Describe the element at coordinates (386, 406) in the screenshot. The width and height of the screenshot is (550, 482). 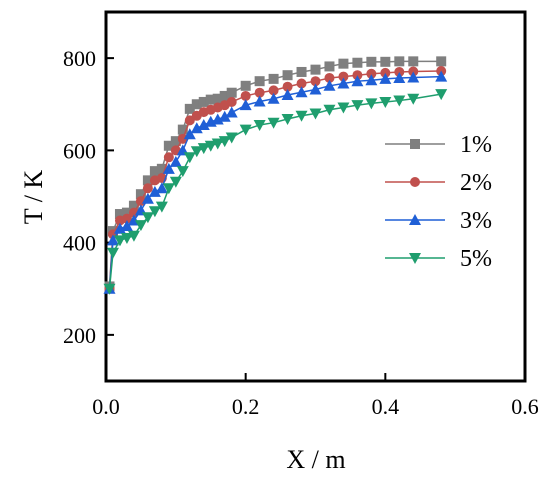
I see `x-tick-label: 0.4` at that location.